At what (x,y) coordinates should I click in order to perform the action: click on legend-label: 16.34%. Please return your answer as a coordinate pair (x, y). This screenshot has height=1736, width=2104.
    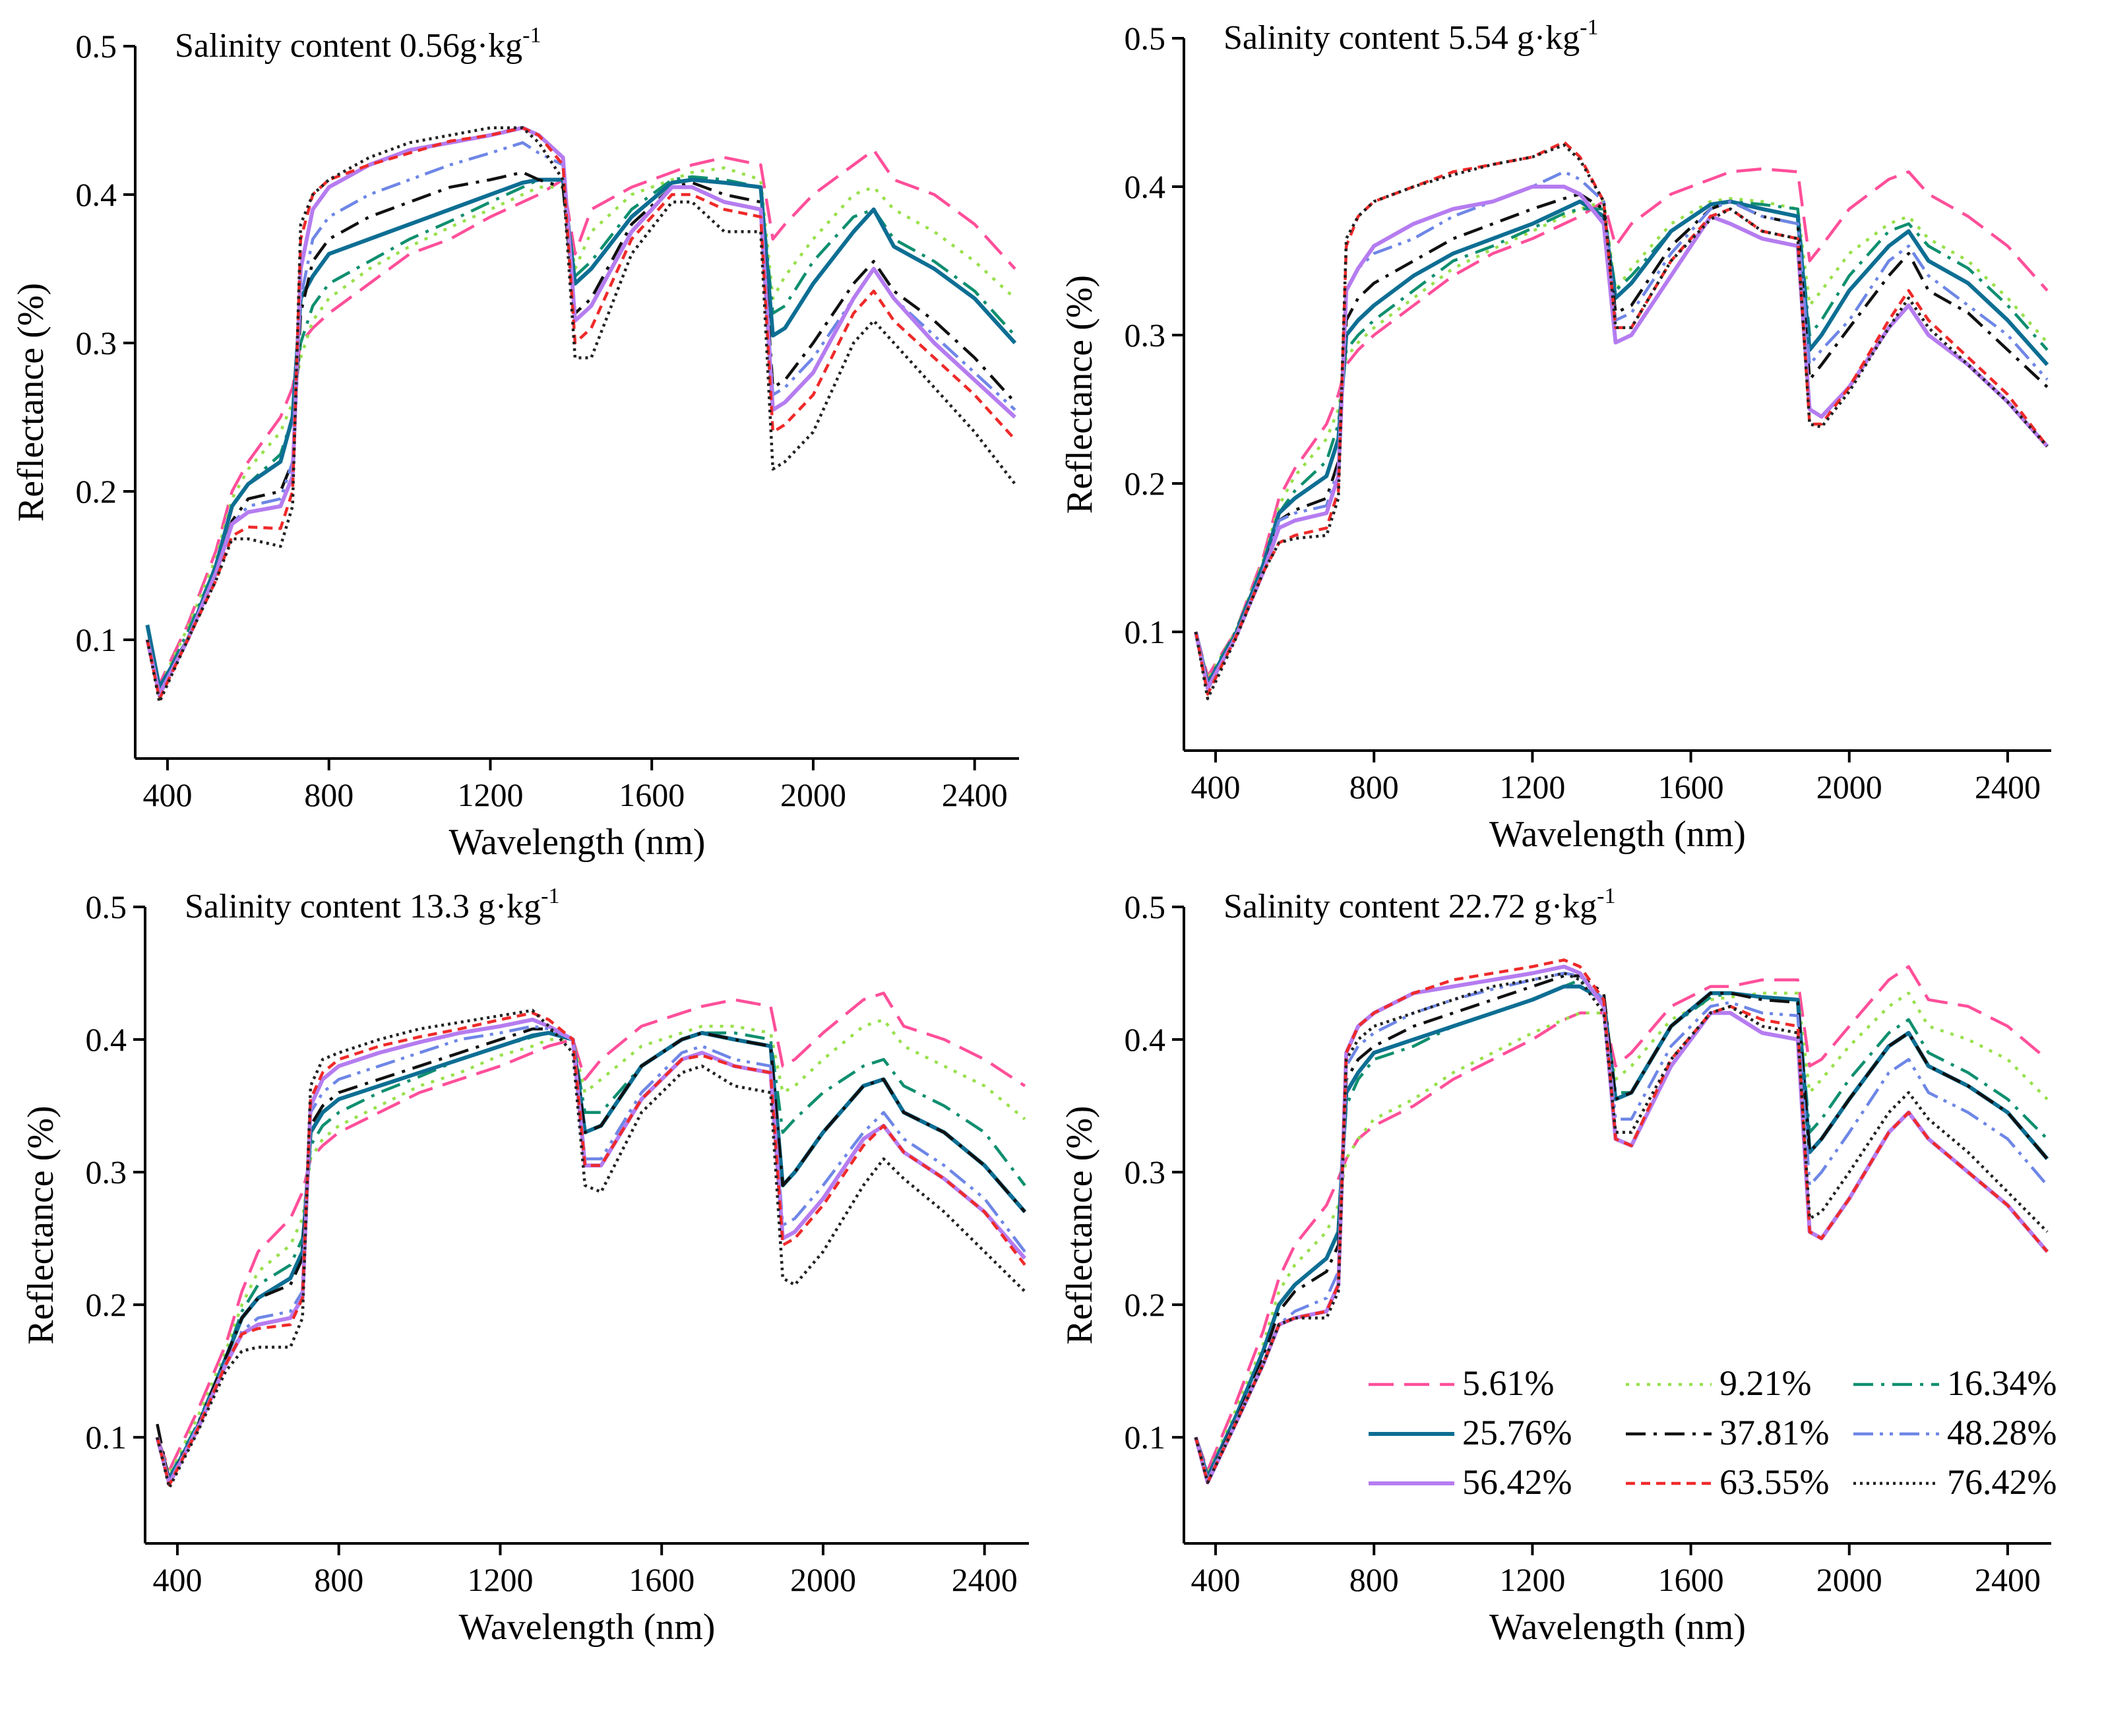
    Looking at the image, I should click on (2002, 1383).